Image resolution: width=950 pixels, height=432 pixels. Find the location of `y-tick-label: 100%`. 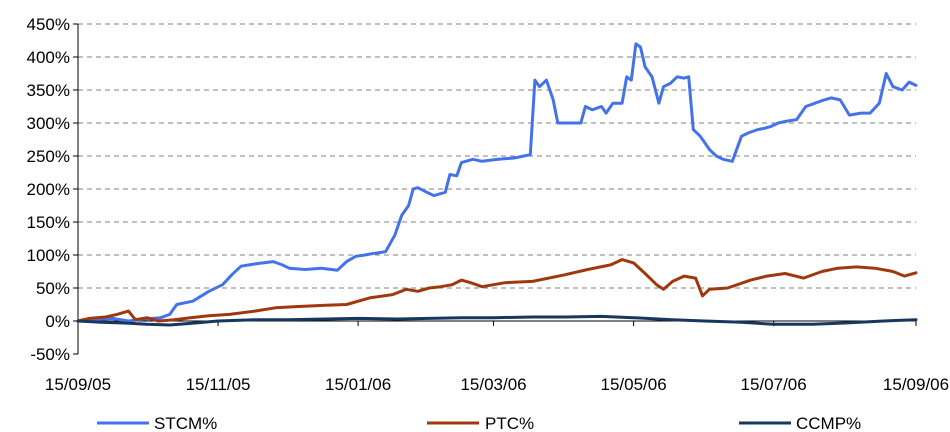

y-tick-label: 100% is located at coordinates (48, 255).